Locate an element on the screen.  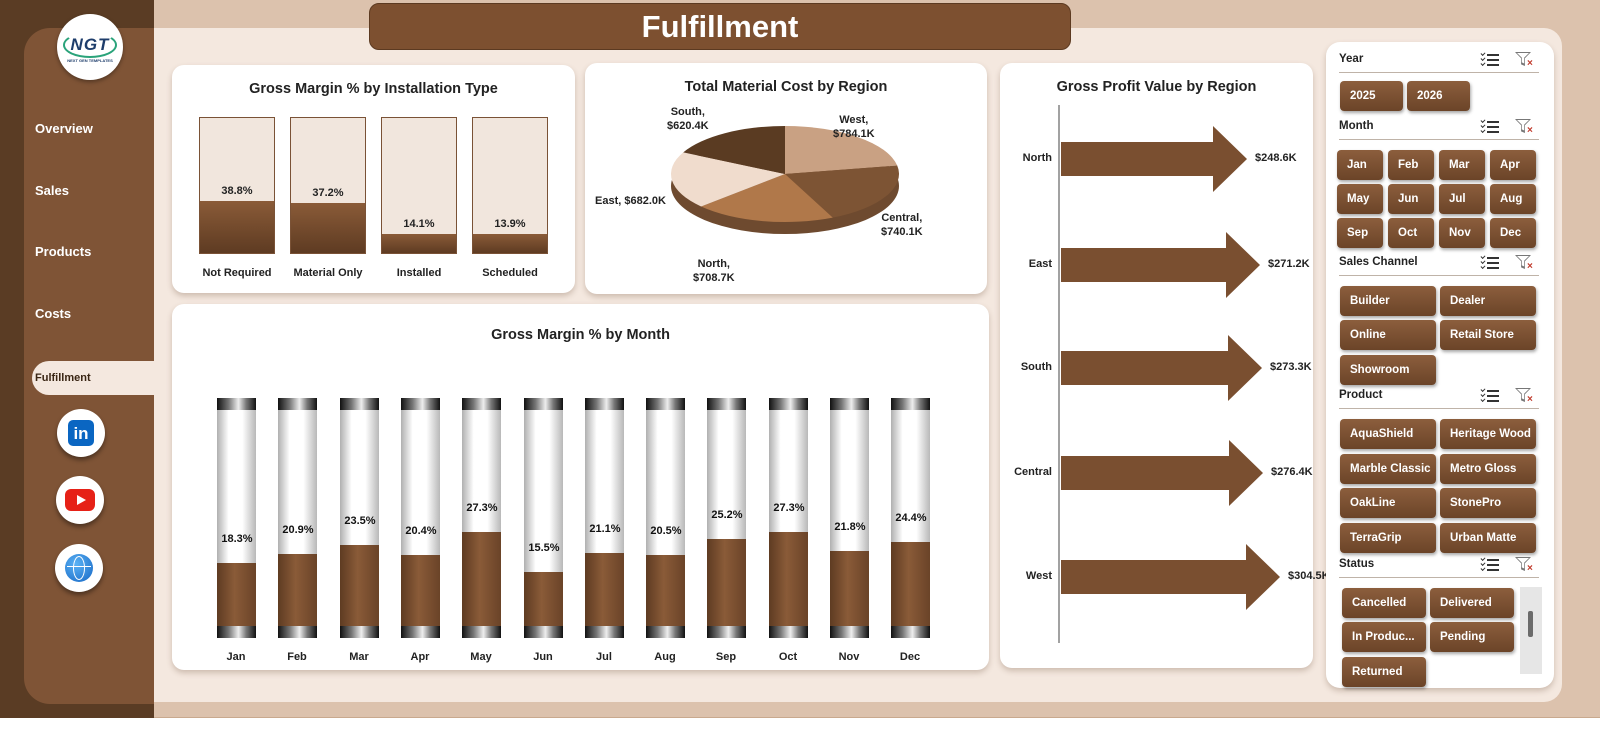
installation-category-label: Material Only is located at coordinates (328, 273).